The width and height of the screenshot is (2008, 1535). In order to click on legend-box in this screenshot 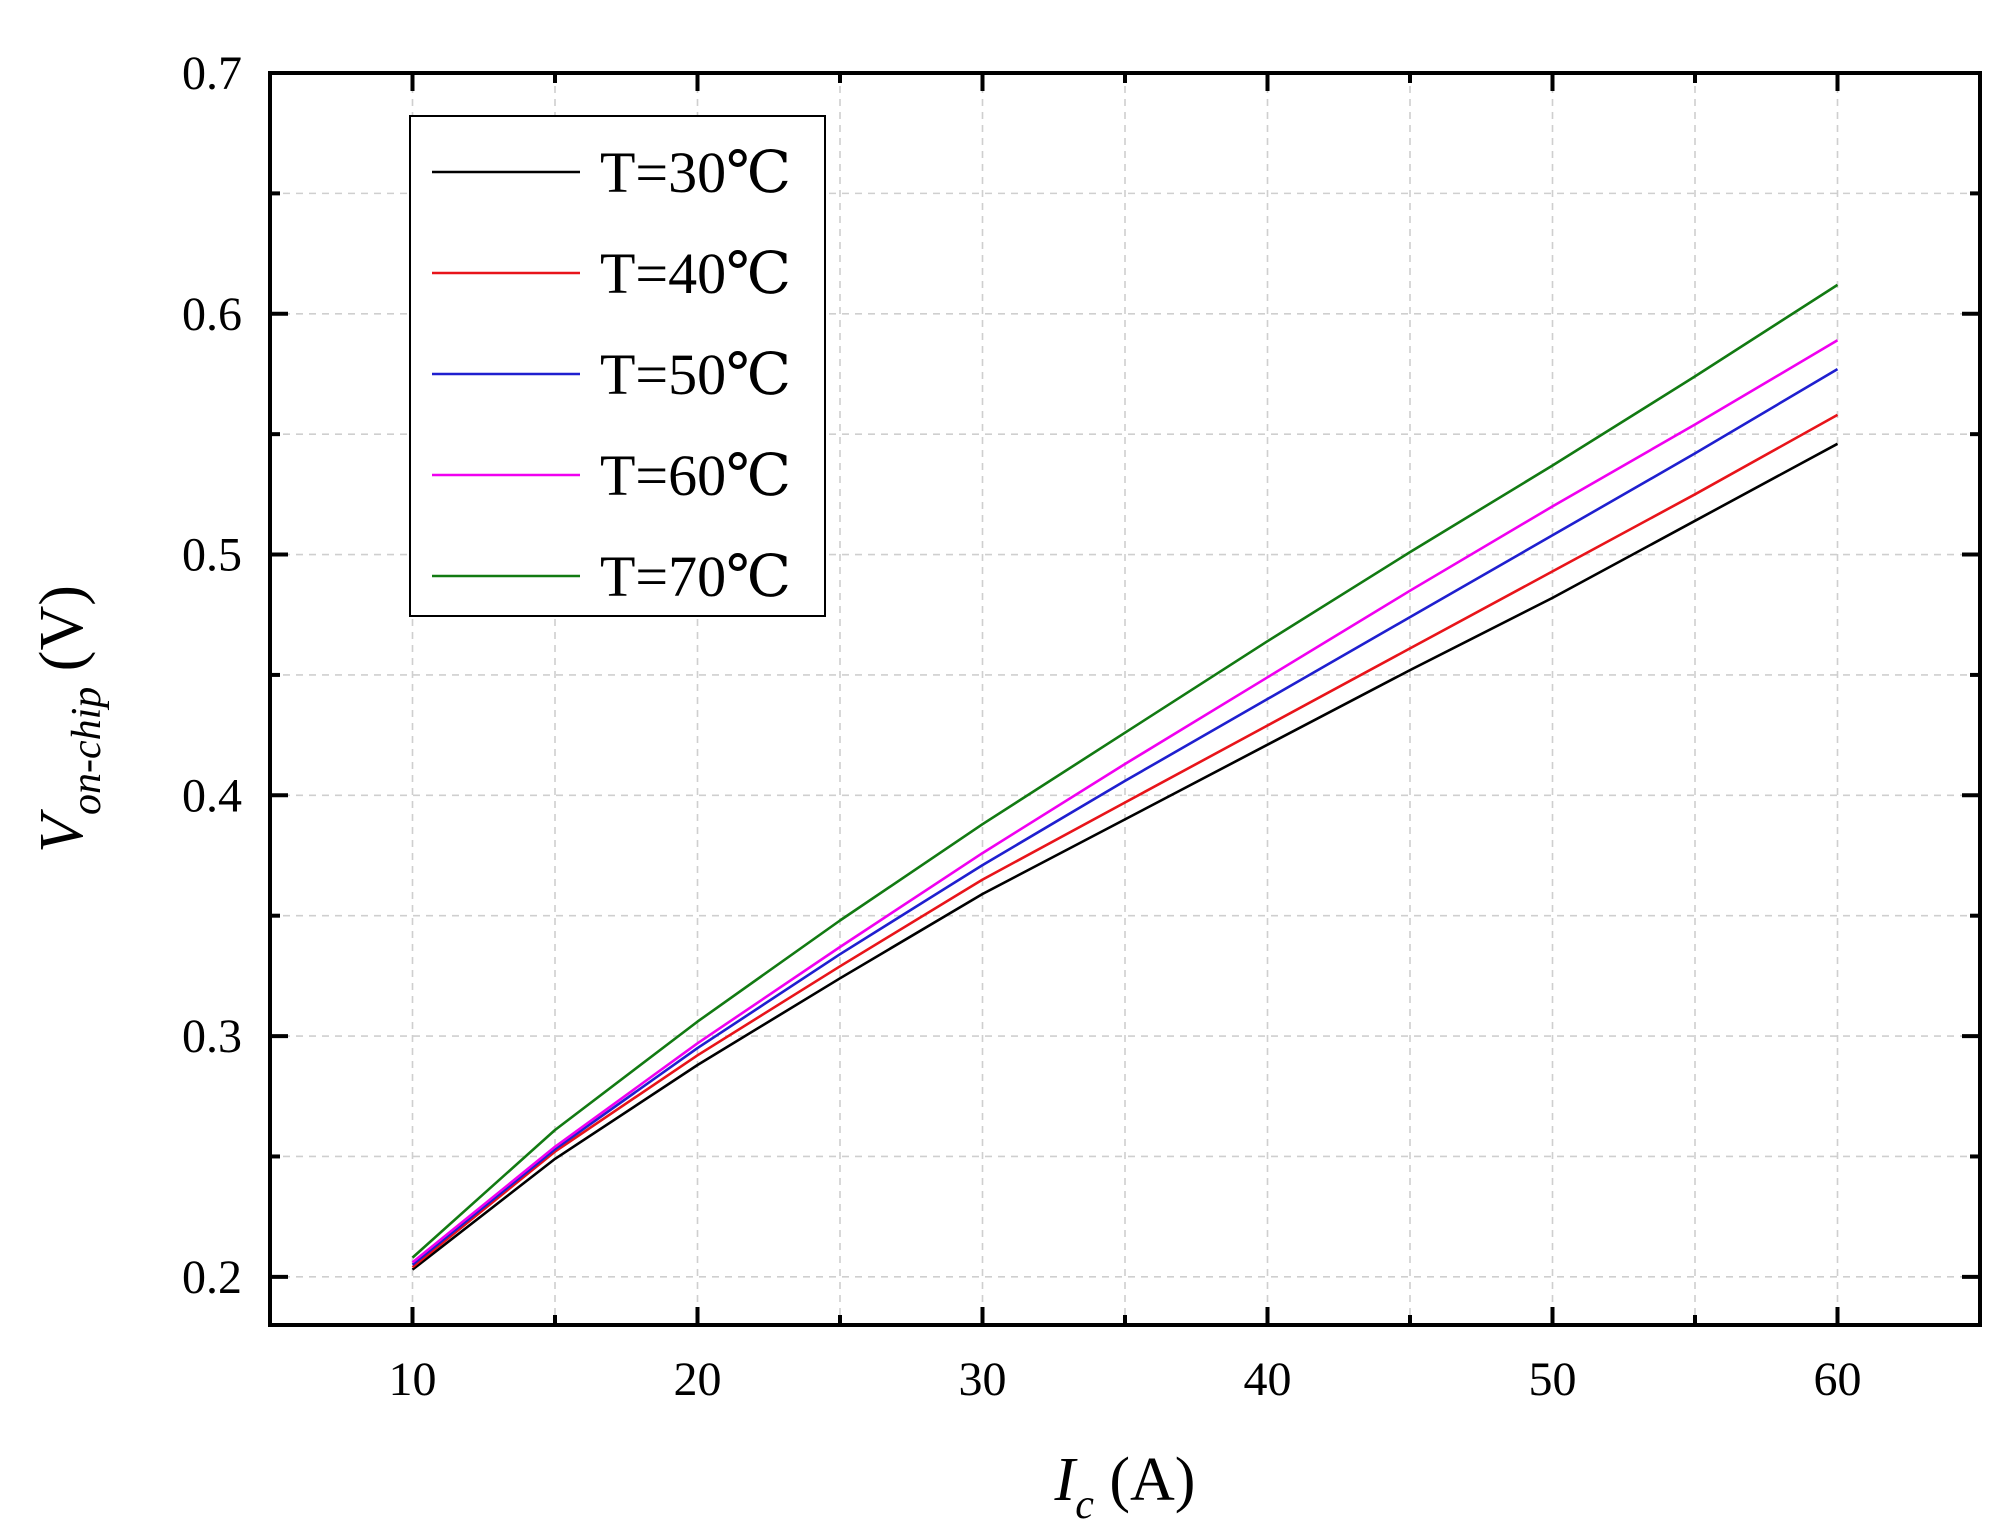, I will do `click(617, 366)`.